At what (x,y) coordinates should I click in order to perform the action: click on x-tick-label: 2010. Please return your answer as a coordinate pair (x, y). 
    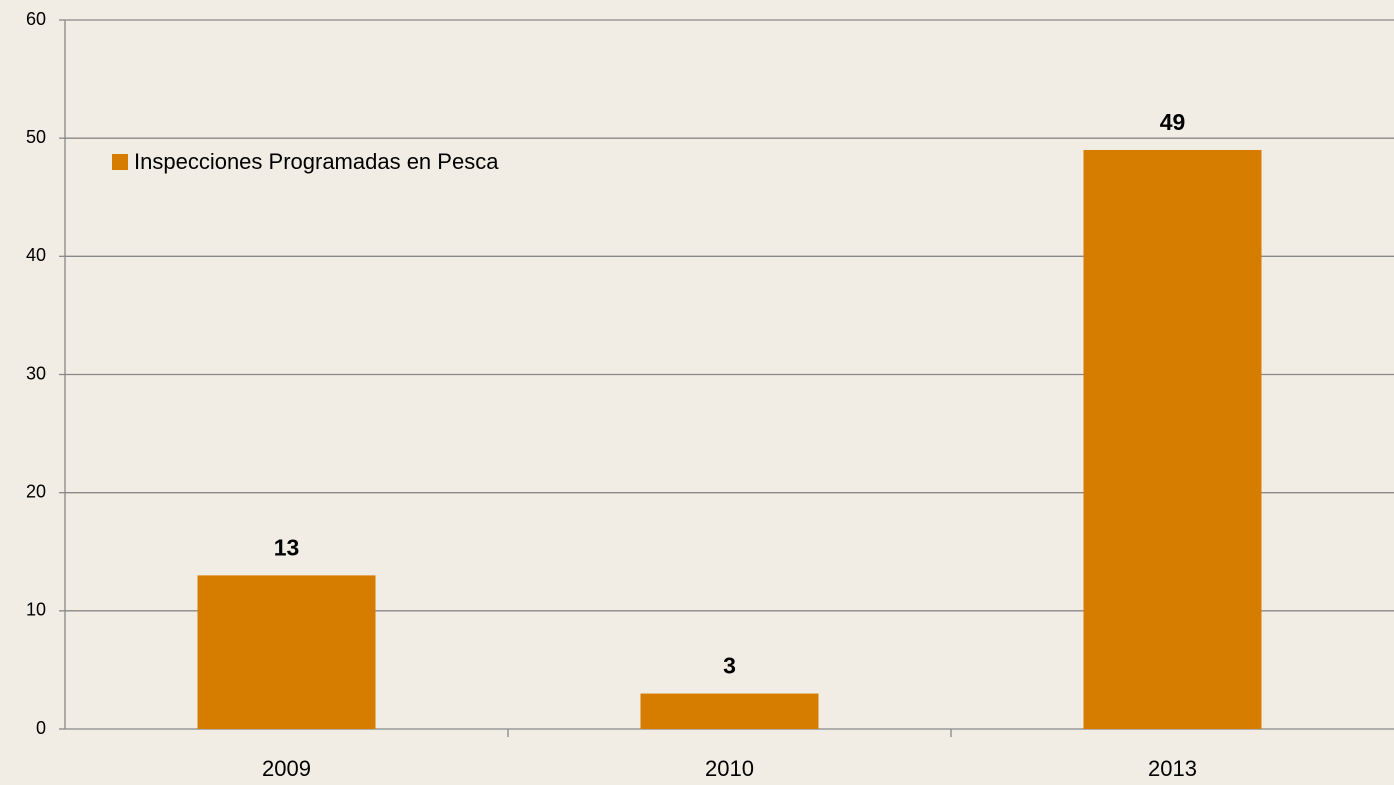
    Looking at the image, I should click on (729, 768).